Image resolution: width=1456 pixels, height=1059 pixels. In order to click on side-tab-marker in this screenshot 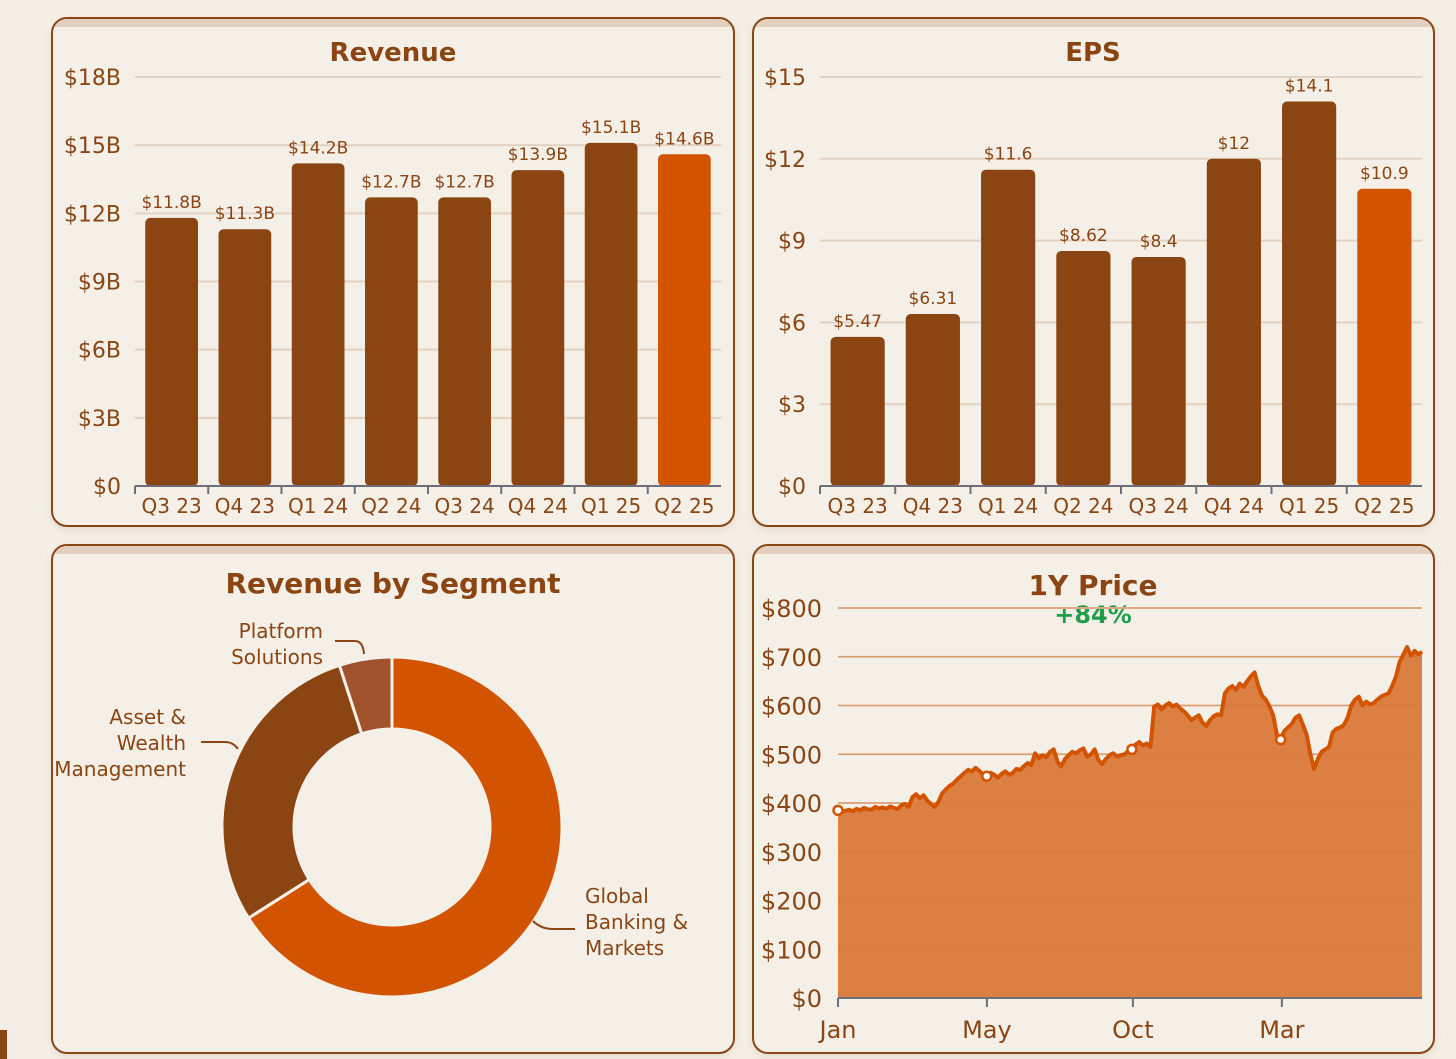, I will do `click(3, 1044)`.